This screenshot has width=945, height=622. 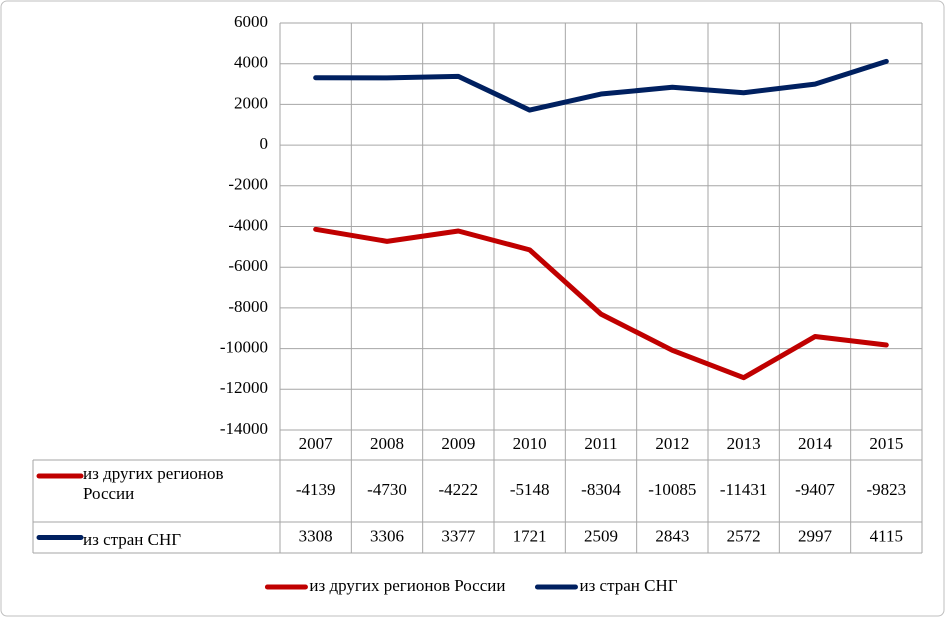 I want to click on table-value: 4115, so click(x=886, y=535).